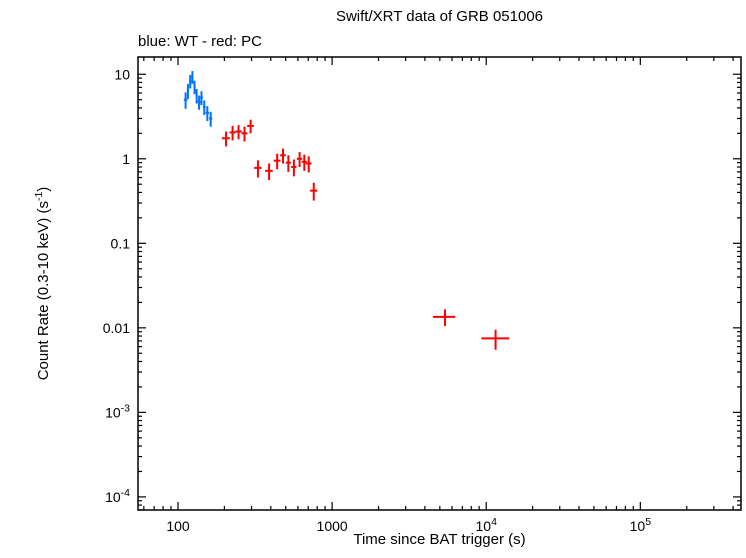 This screenshot has height=558, width=746. What do you see at coordinates (178, 526) in the screenshot?
I see `x-tick-label: 100` at bounding box center [178, 526].